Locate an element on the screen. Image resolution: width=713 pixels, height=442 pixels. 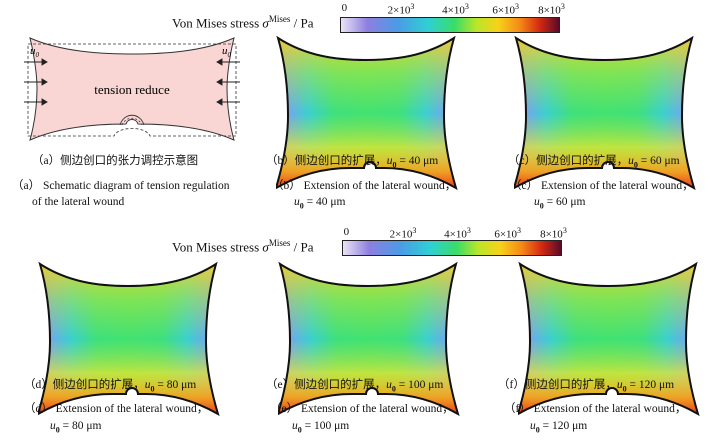
schematic-diagram: u0 u0 tension reduce is located at coordinates (132, 89).